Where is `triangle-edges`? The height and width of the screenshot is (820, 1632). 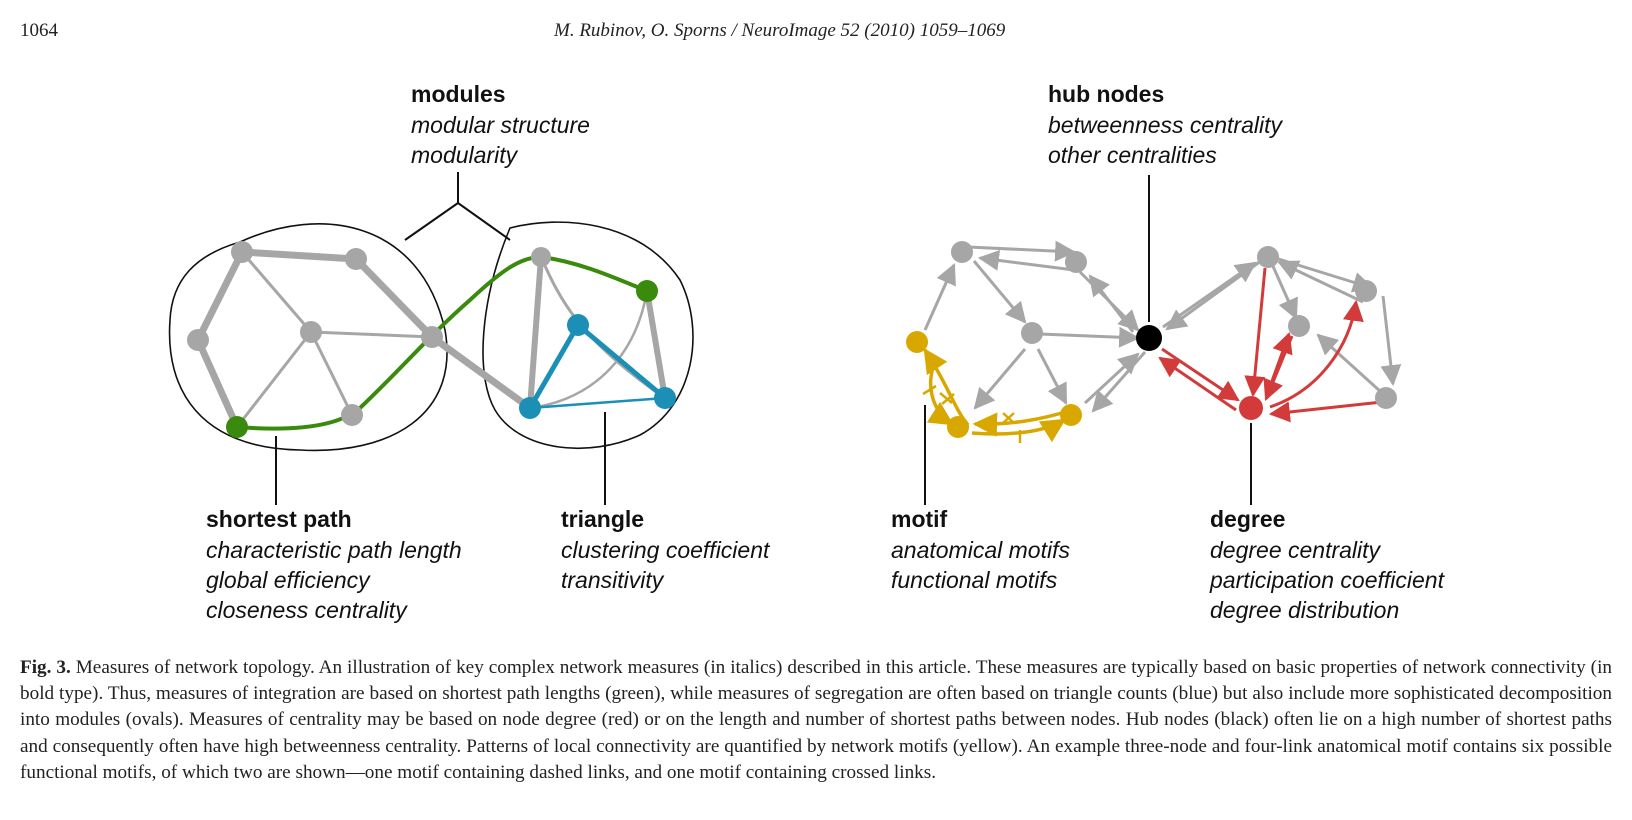
triangle-edges is located at coordinates (597, 366).